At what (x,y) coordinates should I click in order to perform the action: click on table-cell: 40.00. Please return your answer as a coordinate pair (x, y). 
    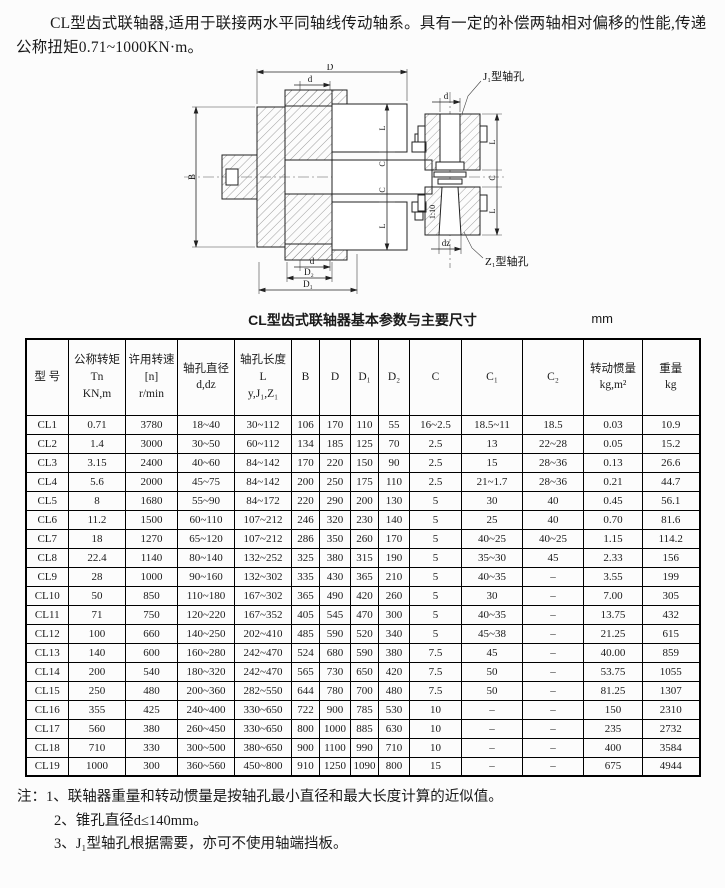
    Looking at the image, I should click on (613, 652).